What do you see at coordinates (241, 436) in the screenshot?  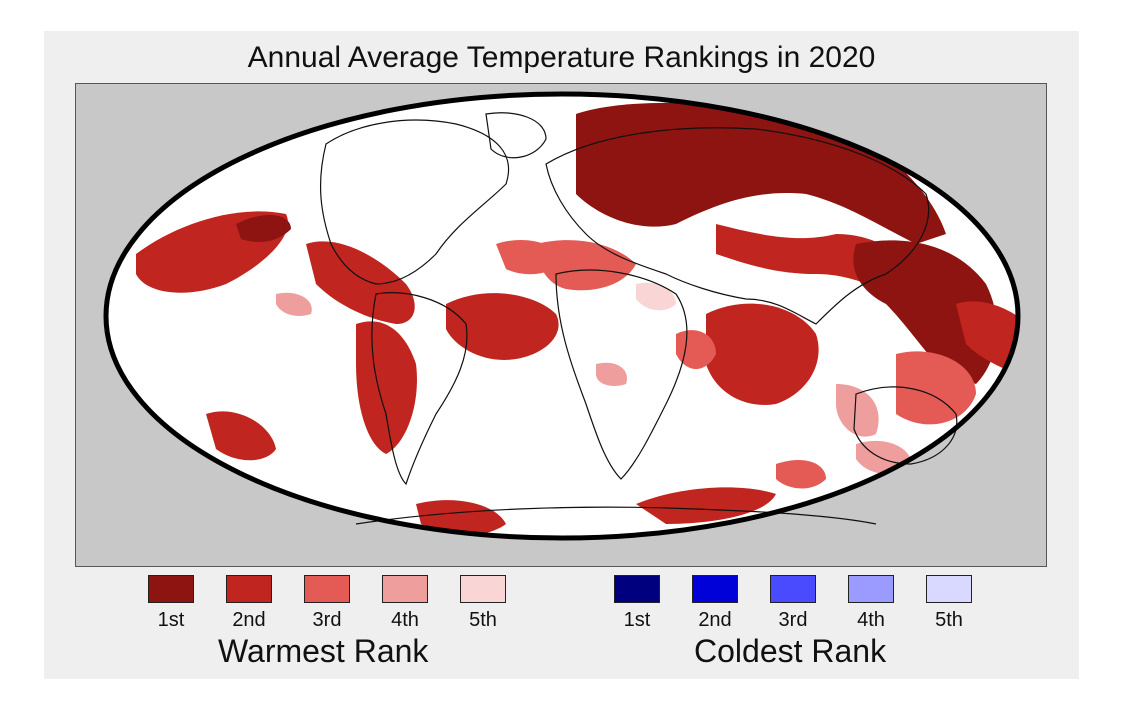 I see `region-south-pacific` at bounding box center [241, 436].